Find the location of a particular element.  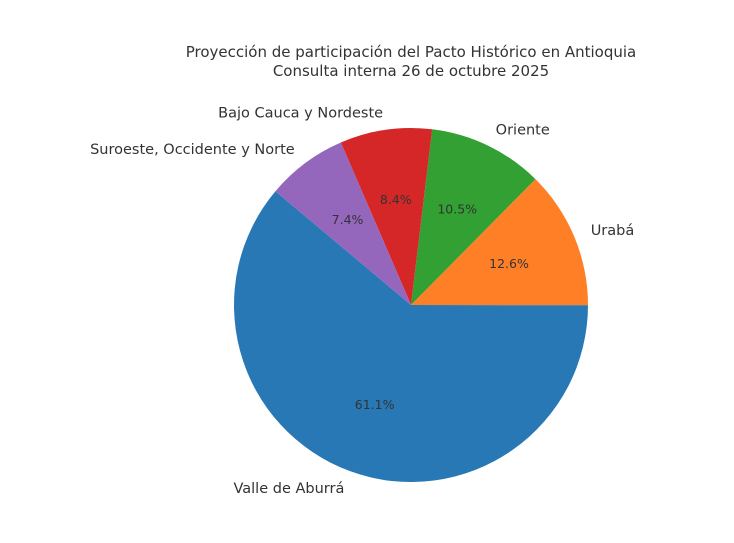

slice-percent-label: 10.5% is located at coordinates (457, 208).